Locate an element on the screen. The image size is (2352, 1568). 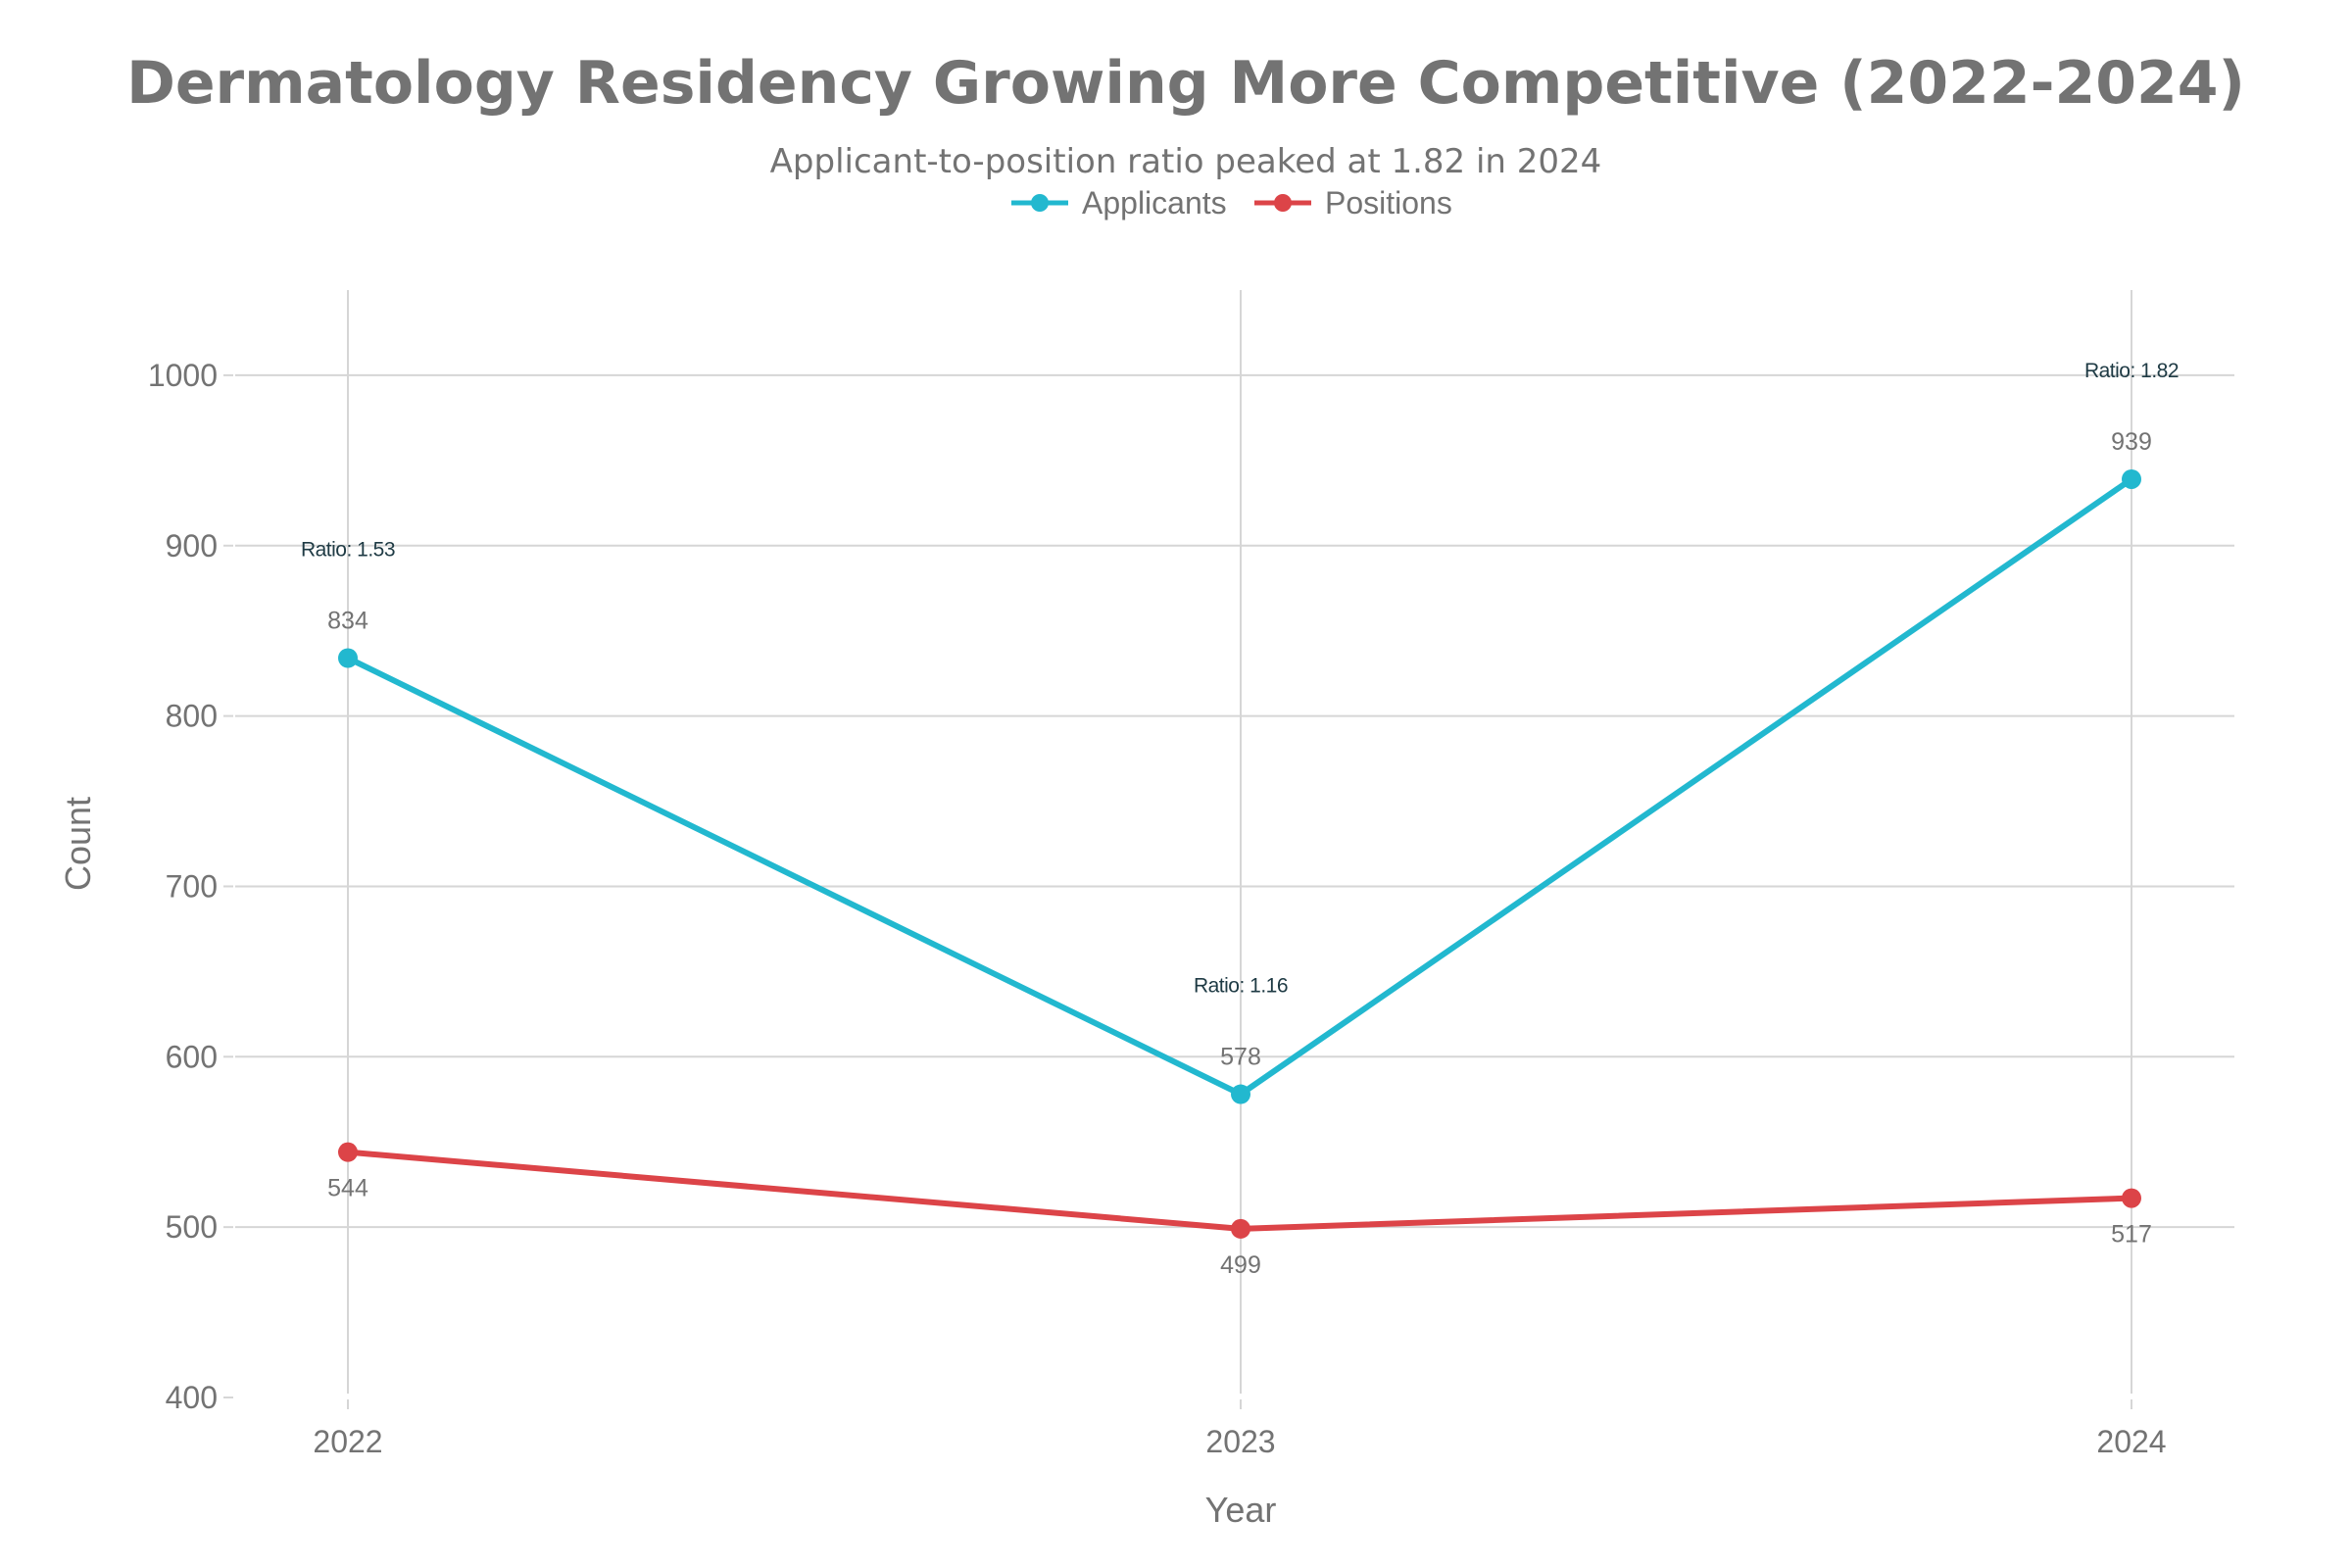
x-tick-label: 2024 is located at coordinates (2131, 1441).